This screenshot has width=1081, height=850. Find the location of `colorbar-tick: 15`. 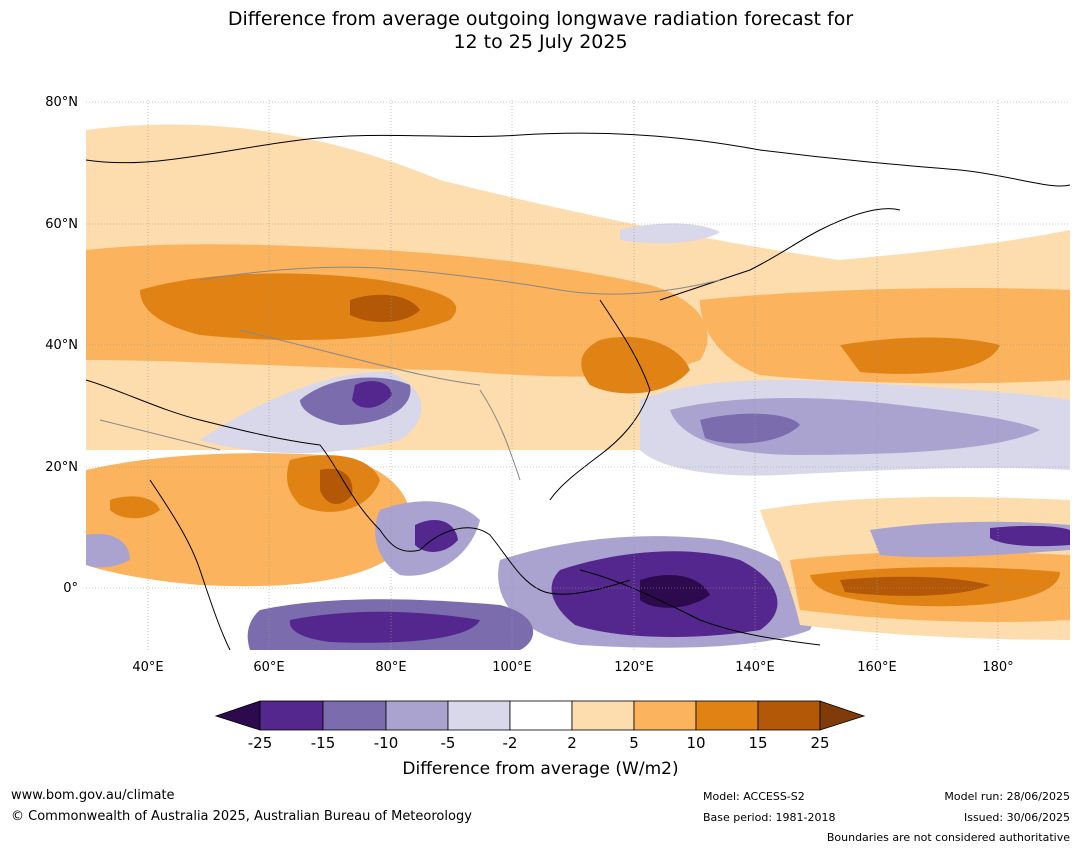

colorbar-tick: 15 is located at coordinates (758, 743).